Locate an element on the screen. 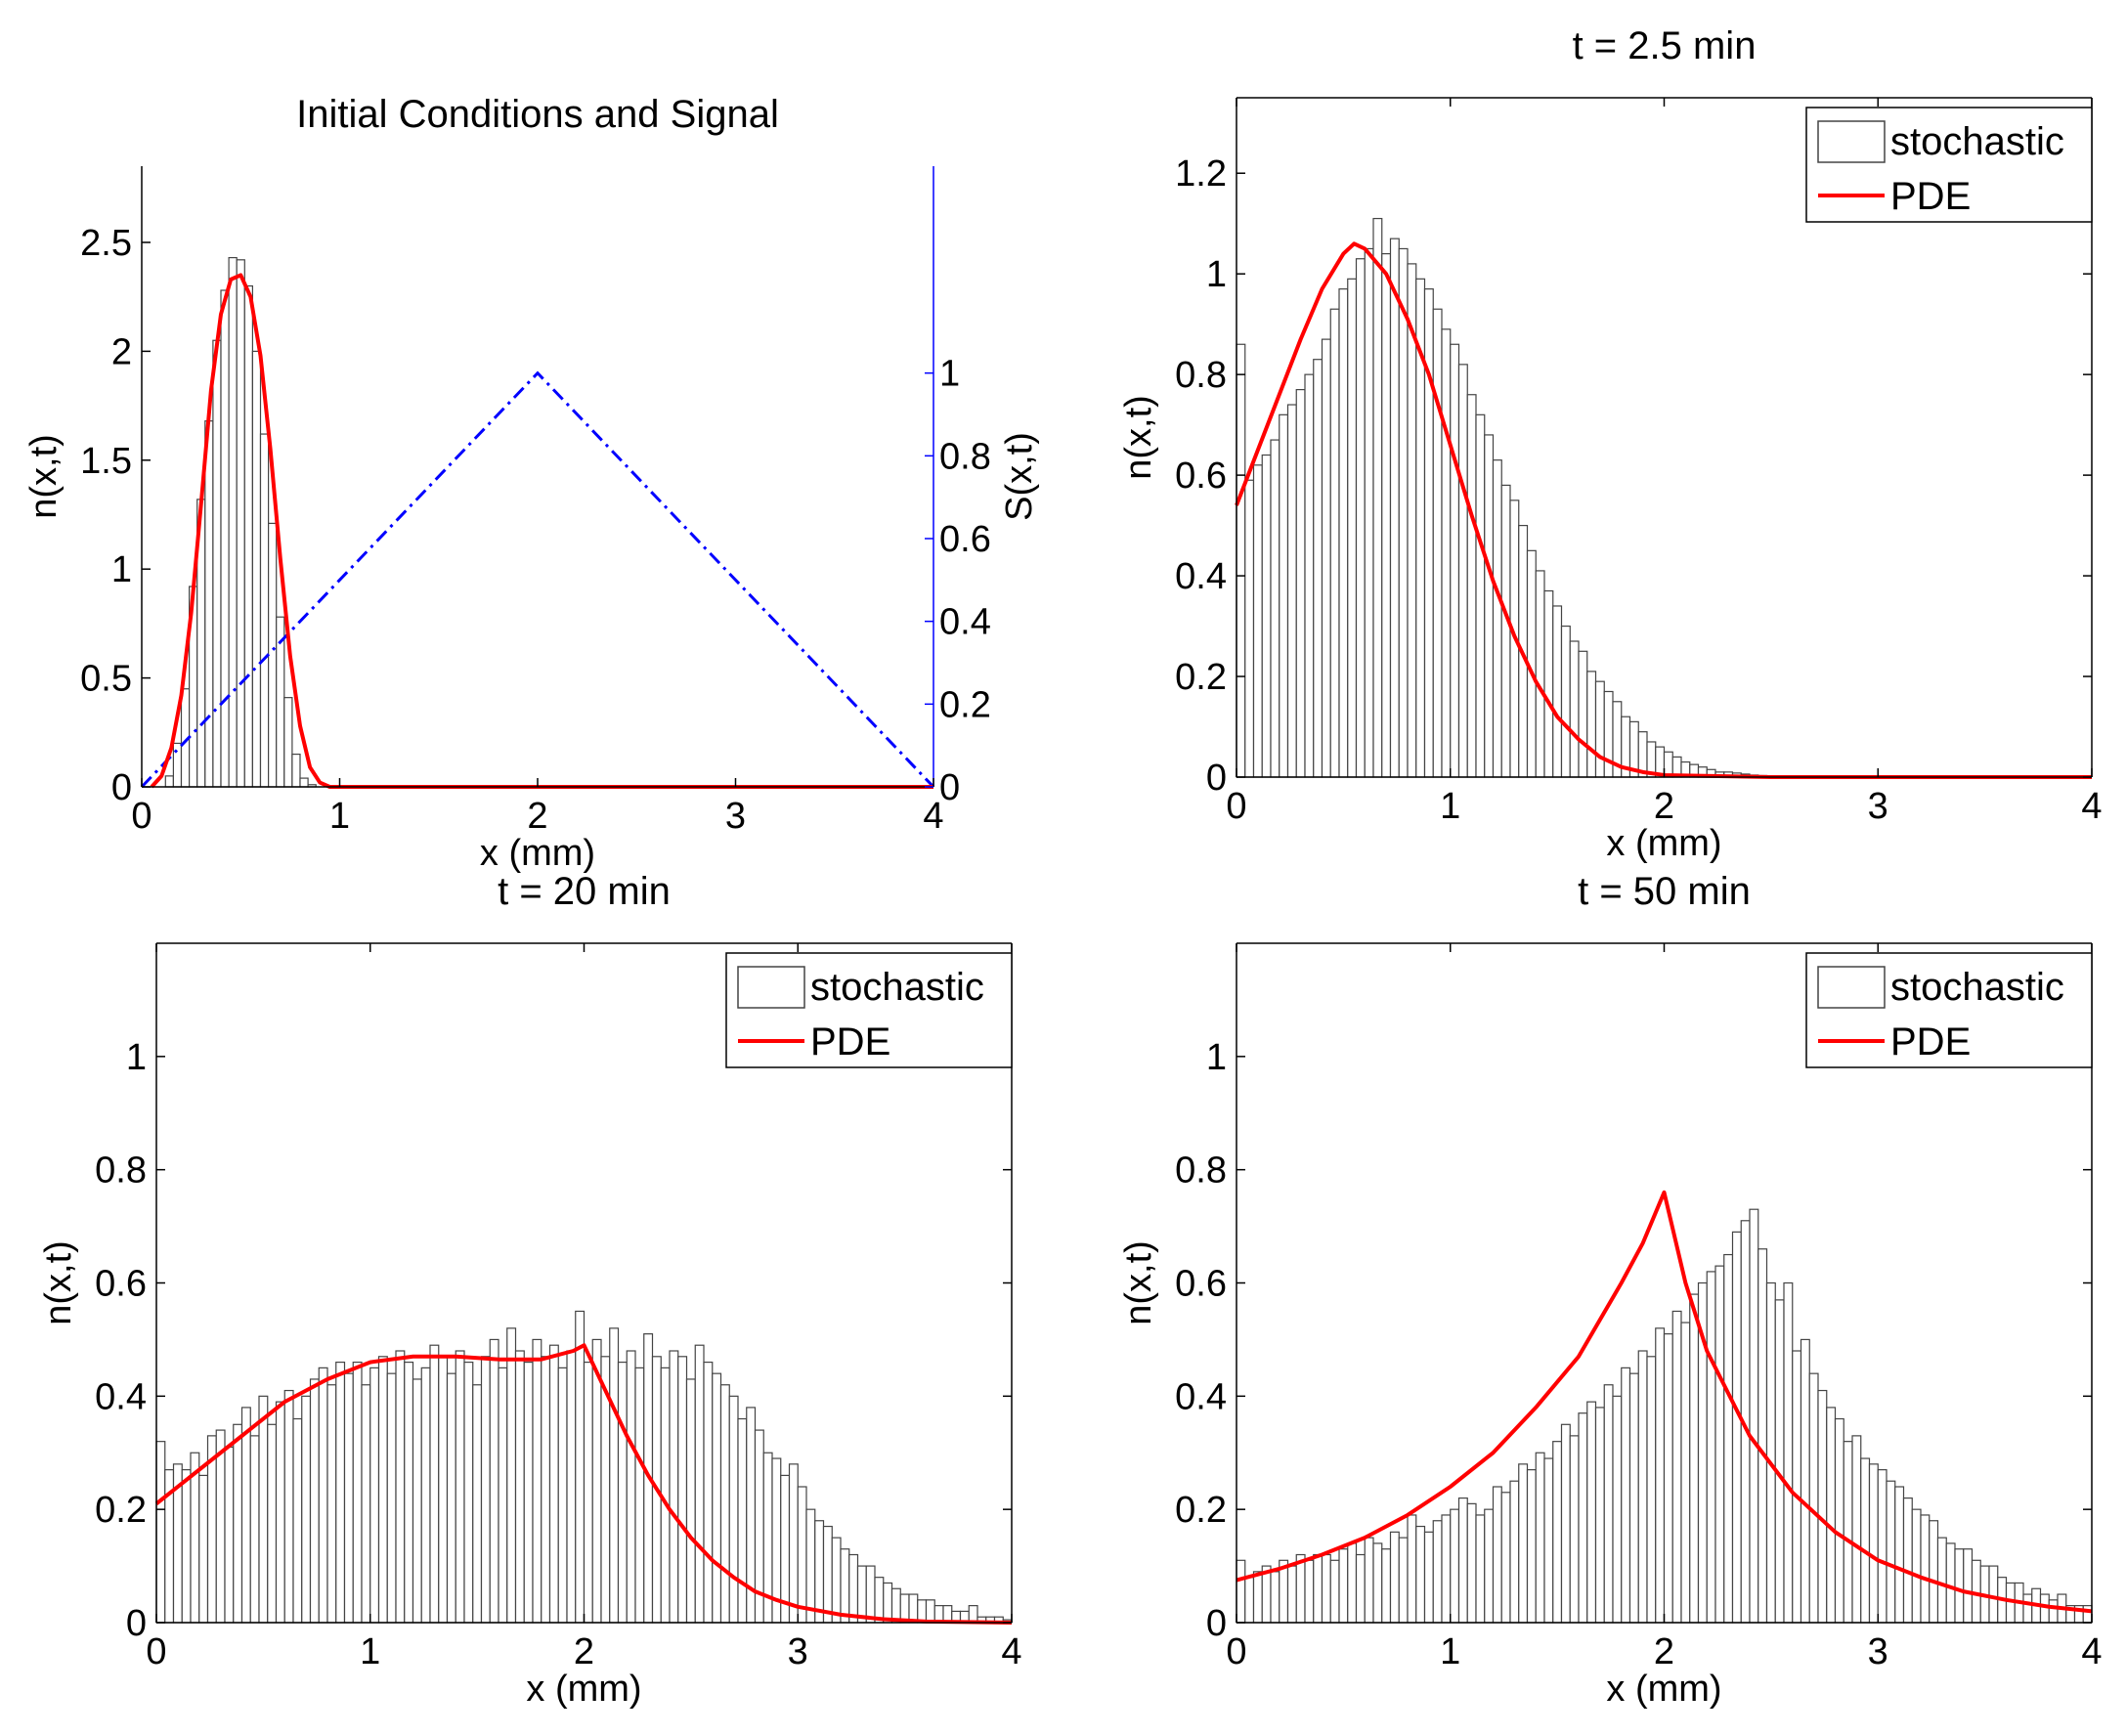  x-tick-label: 2 is located at coordinates (1664, 807).